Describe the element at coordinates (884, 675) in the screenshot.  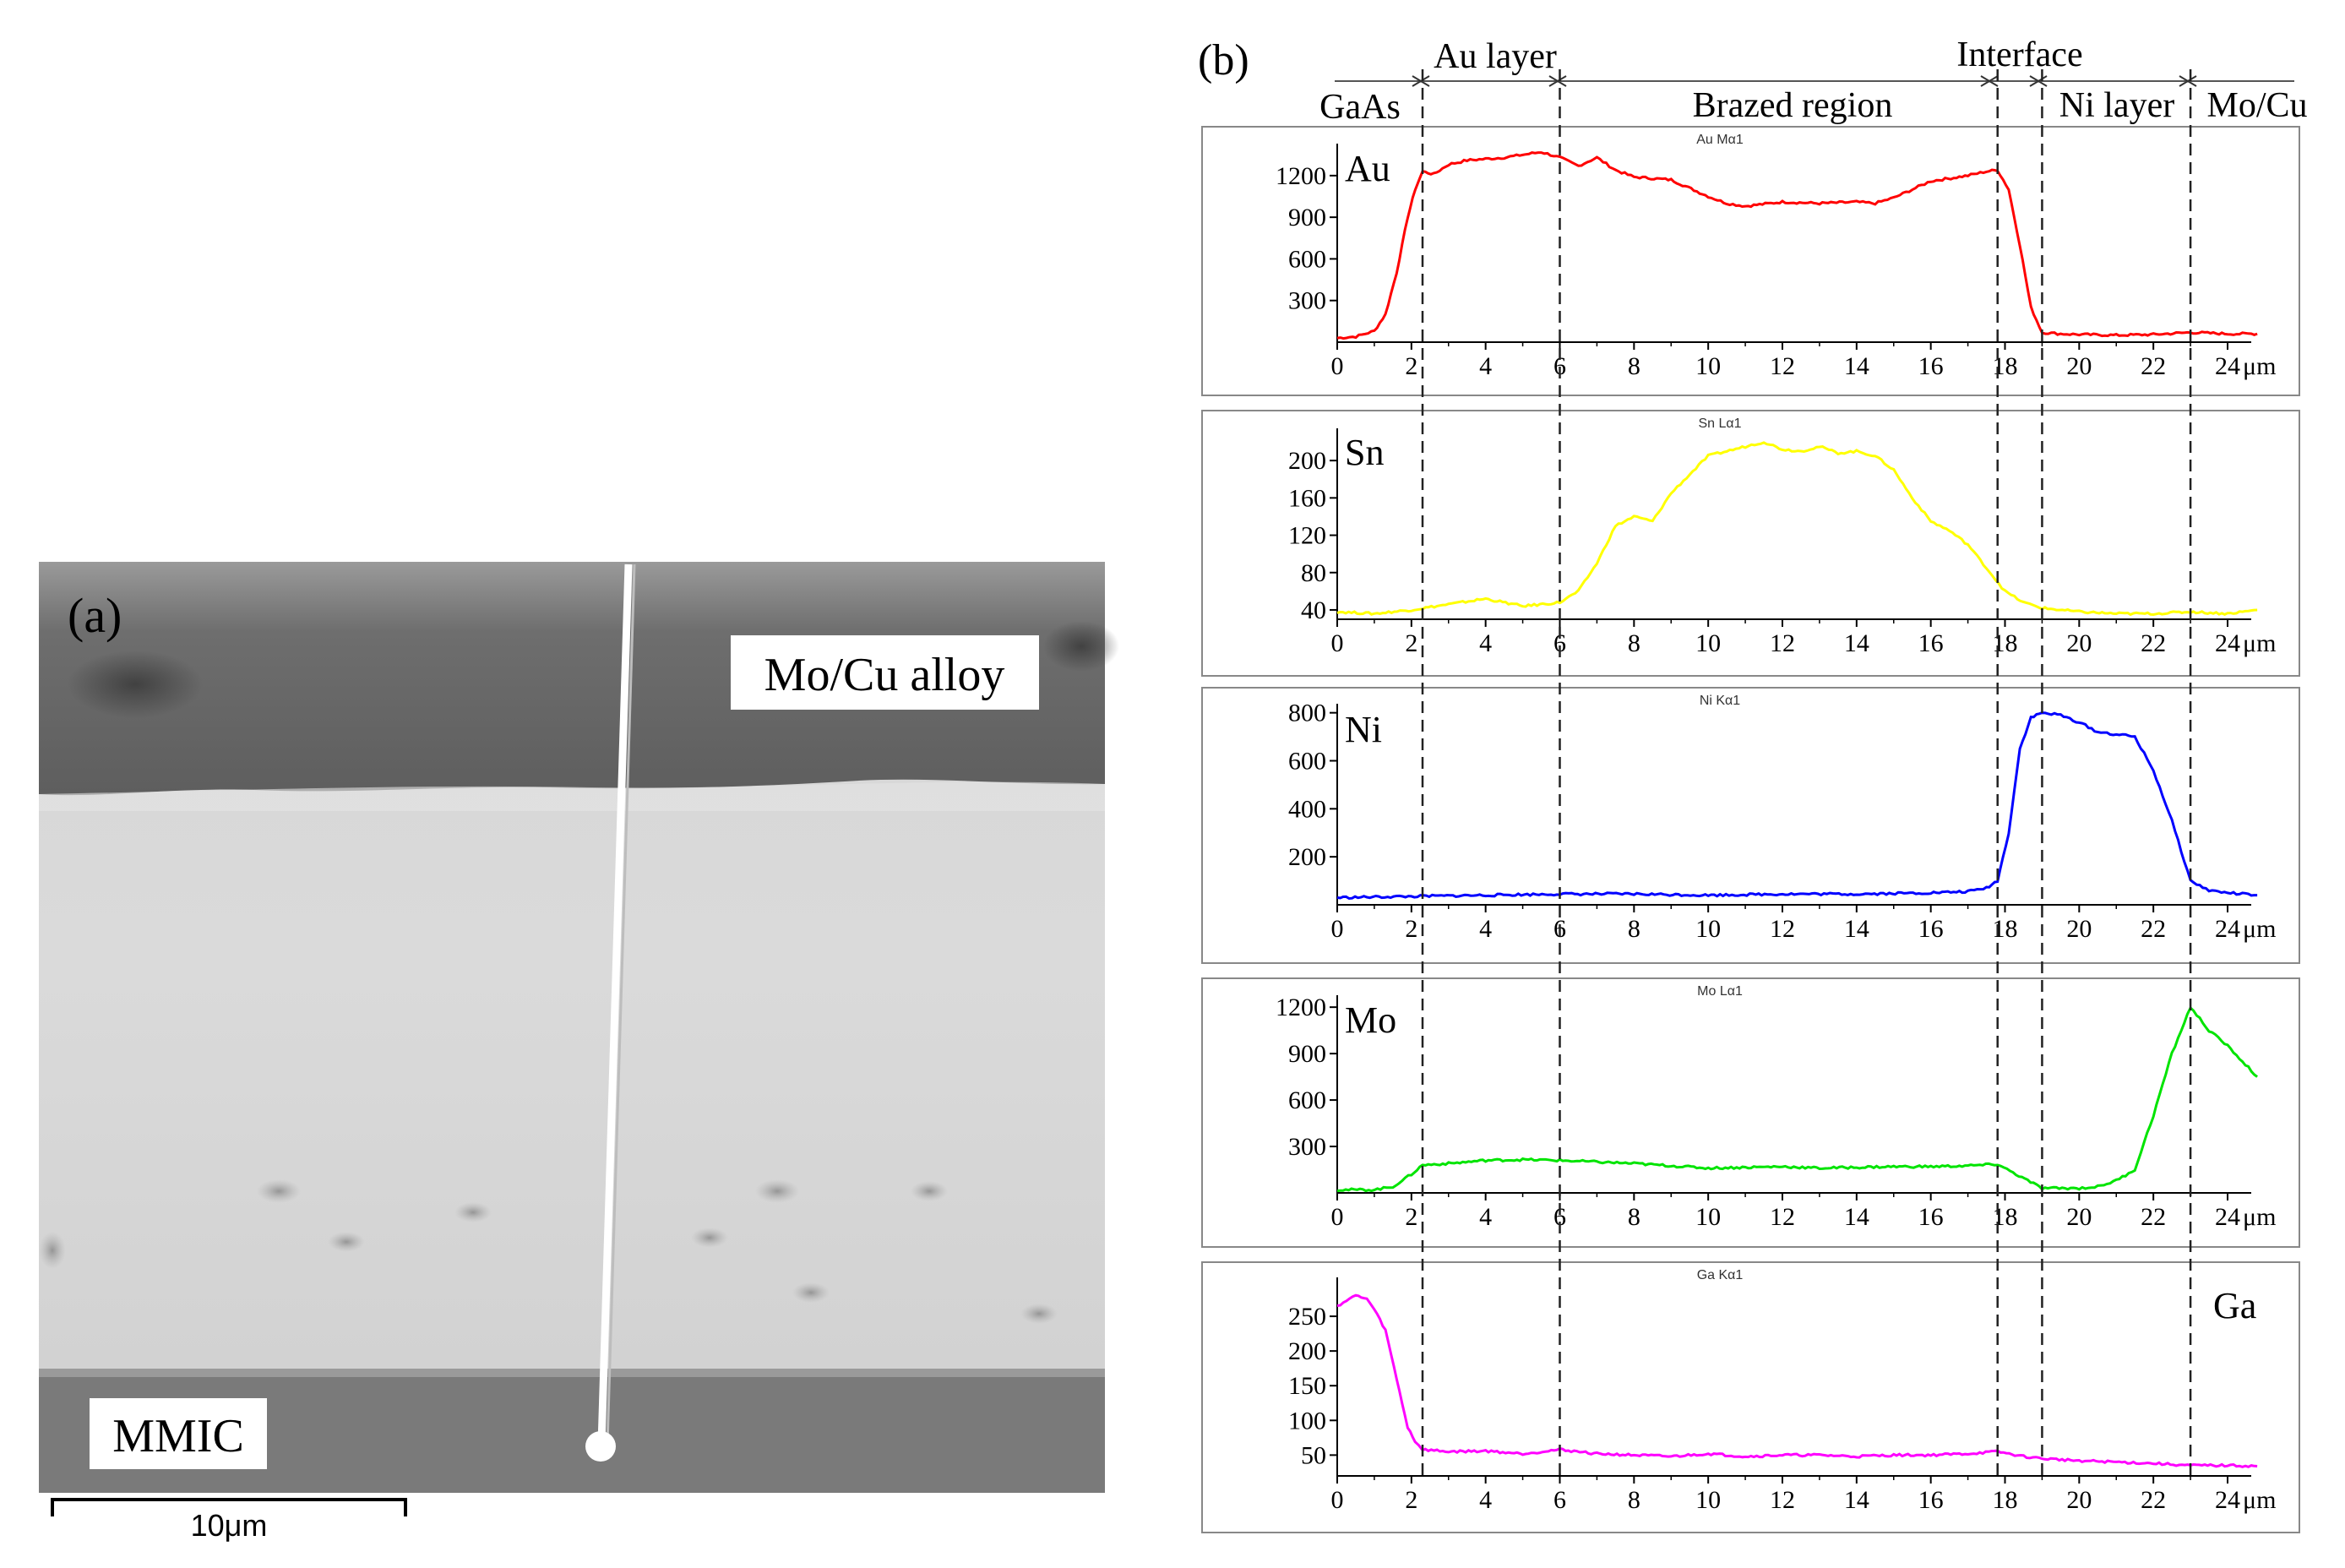
I see `mo-cu-label: Mo/Cu alloy` at that location.